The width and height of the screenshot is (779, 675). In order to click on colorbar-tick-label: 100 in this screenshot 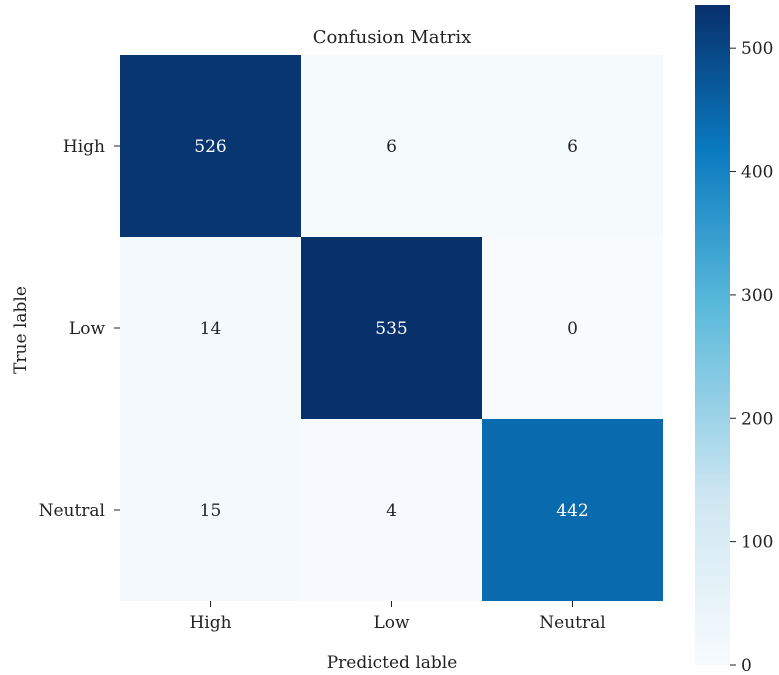, I will do `click(757, 543)`.